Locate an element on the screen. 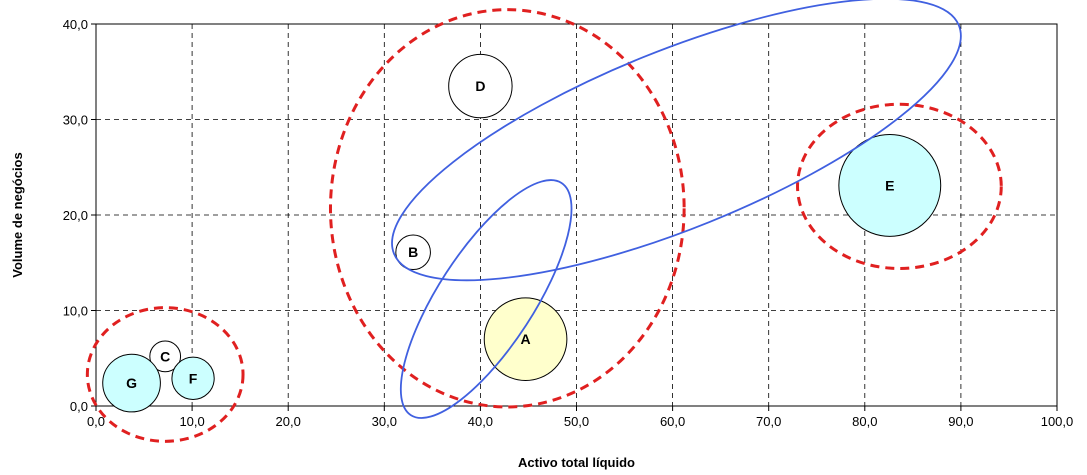 Image resolution: width=1087 pixels, height=475 pixels. bubble-e: E is located at coordinates (890, 185).